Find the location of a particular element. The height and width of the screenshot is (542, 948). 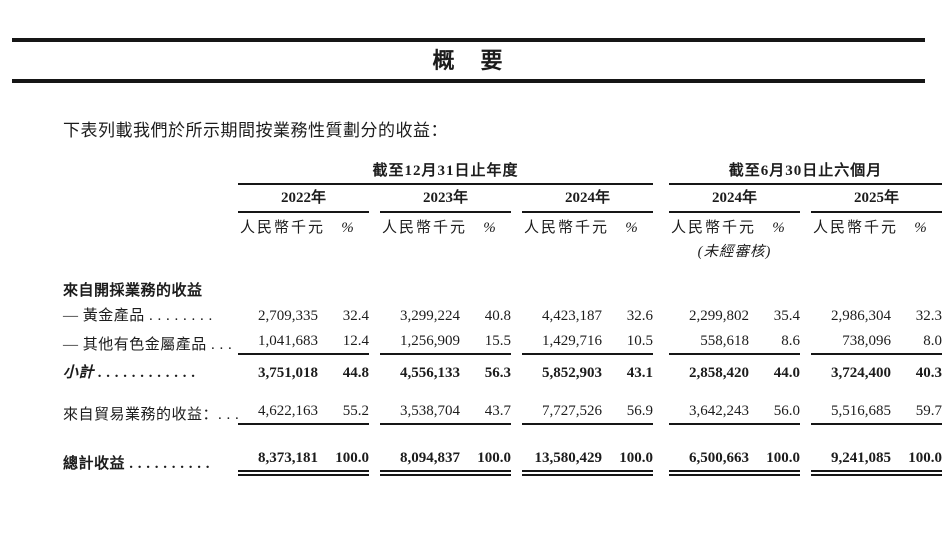

value-cell: 4,423,187 is located at coordinates (572, 315).